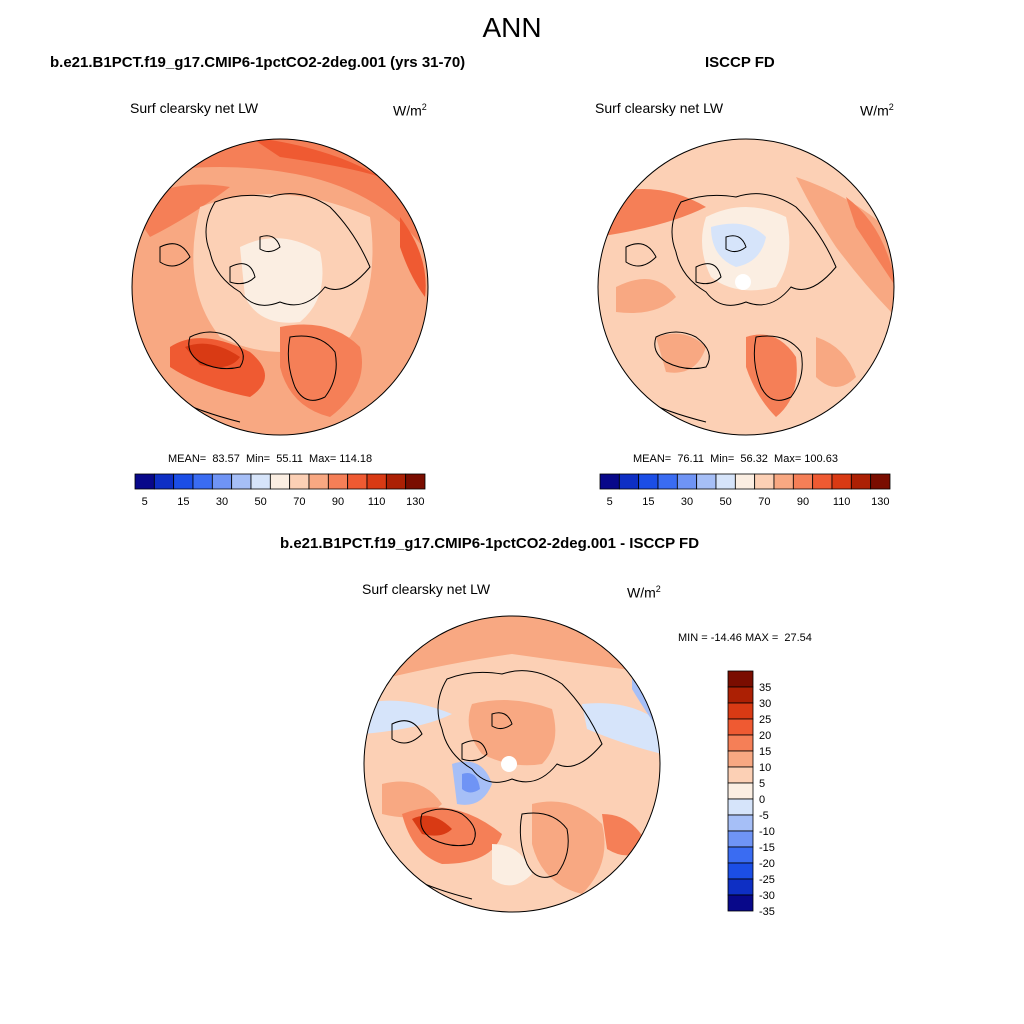 Image resolution: width=1024 pixels, height=1024 pixels. I want to click on panel-2-colorbar: 5 15 30 50 70 90 110 130, so click(745, 490).